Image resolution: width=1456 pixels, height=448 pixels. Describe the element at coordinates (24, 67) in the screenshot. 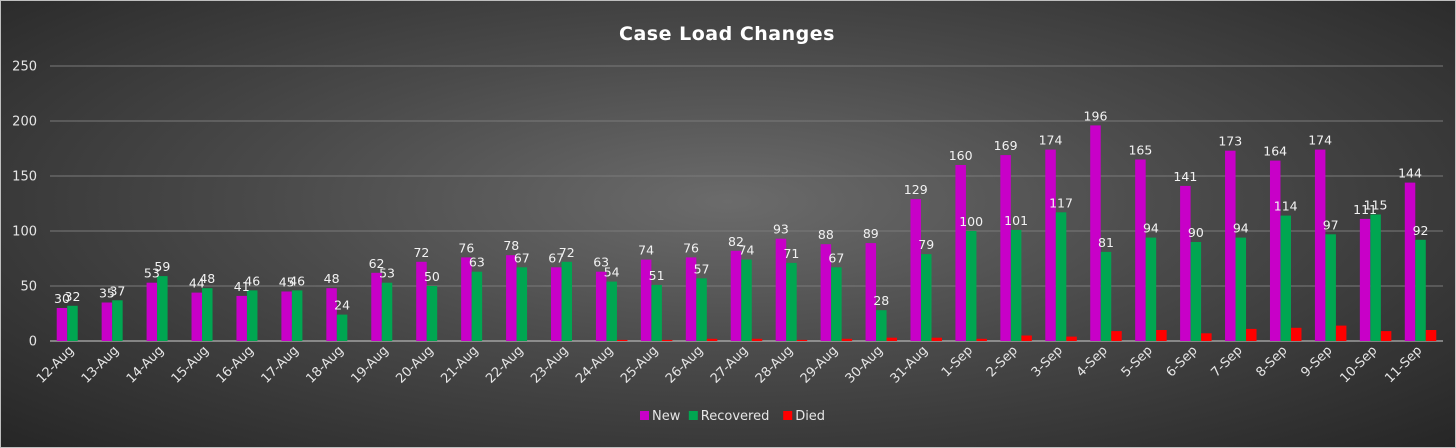

I see `y-tick-label: 250` at that location.